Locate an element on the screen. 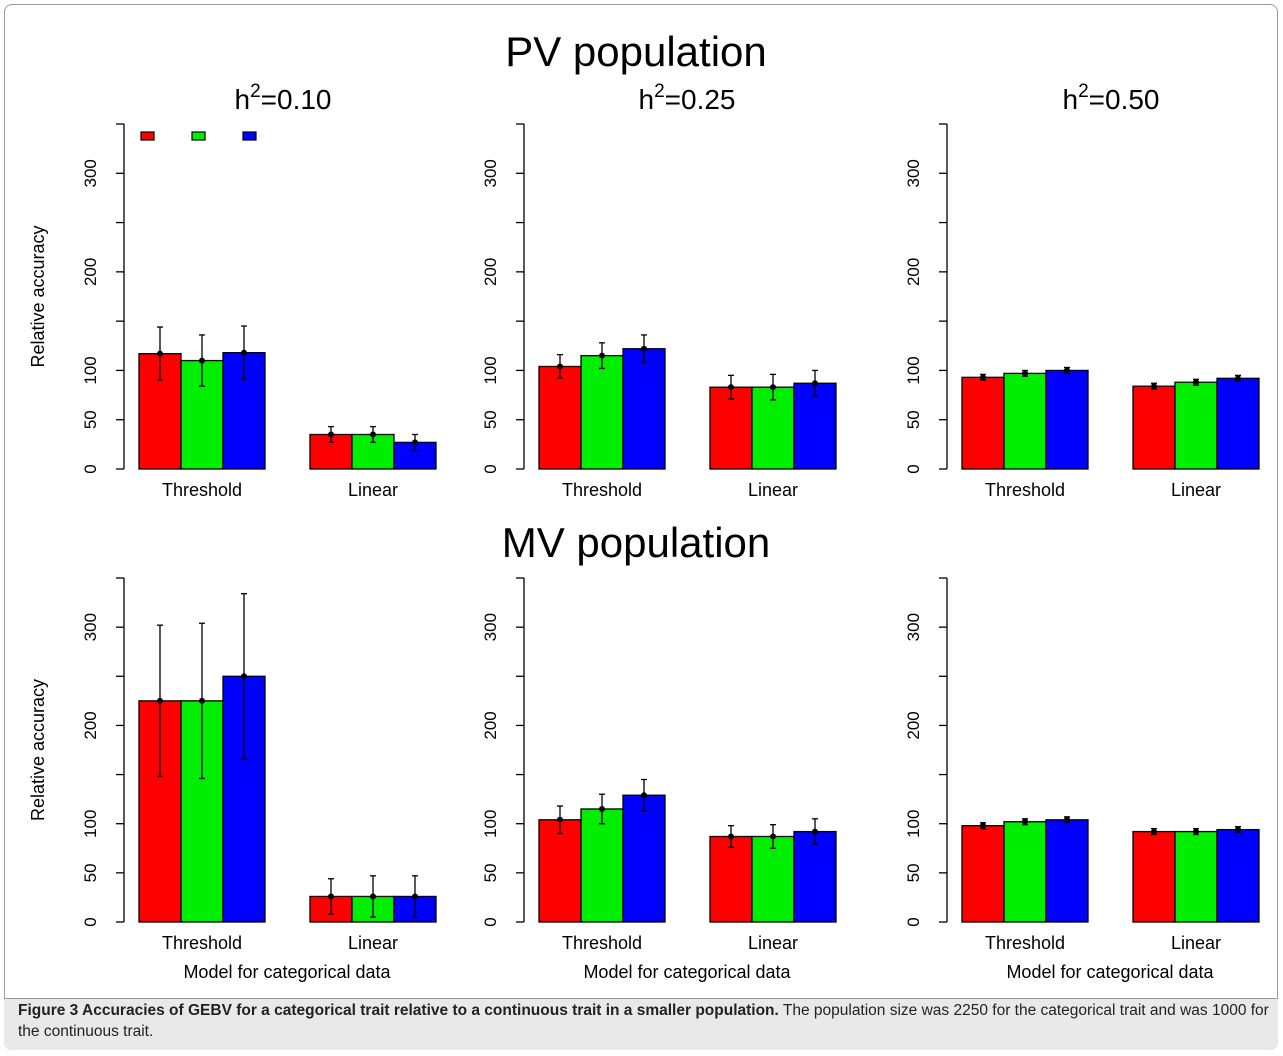  panel-title: h2=0.50 is located at coordinates (1110, 98).